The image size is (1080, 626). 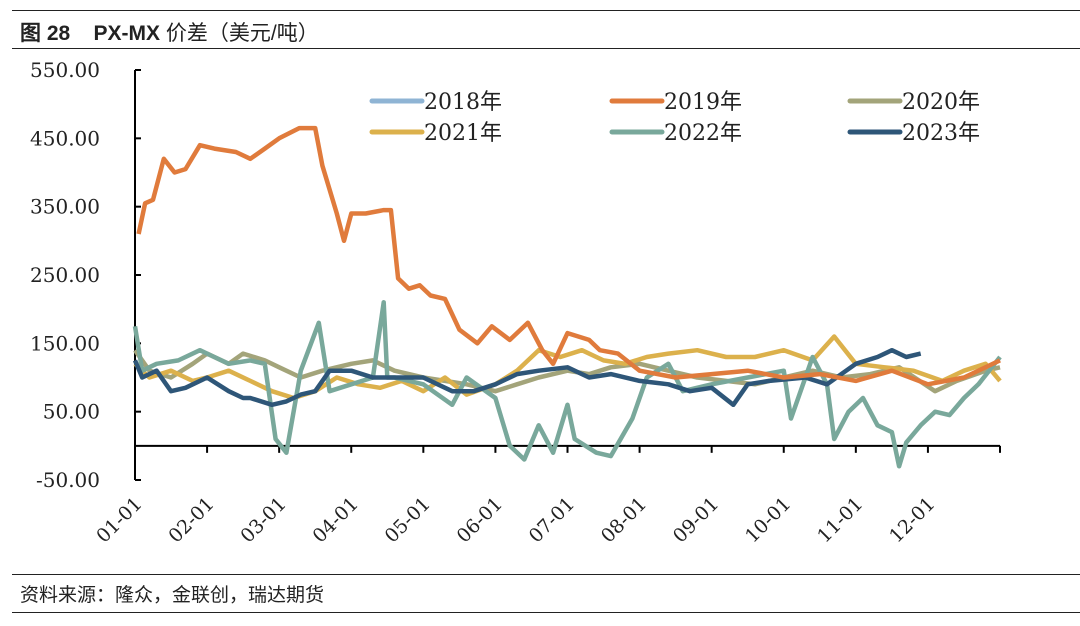 I want to click on y-tick-label: 150.00, so click(x=65, y=343).